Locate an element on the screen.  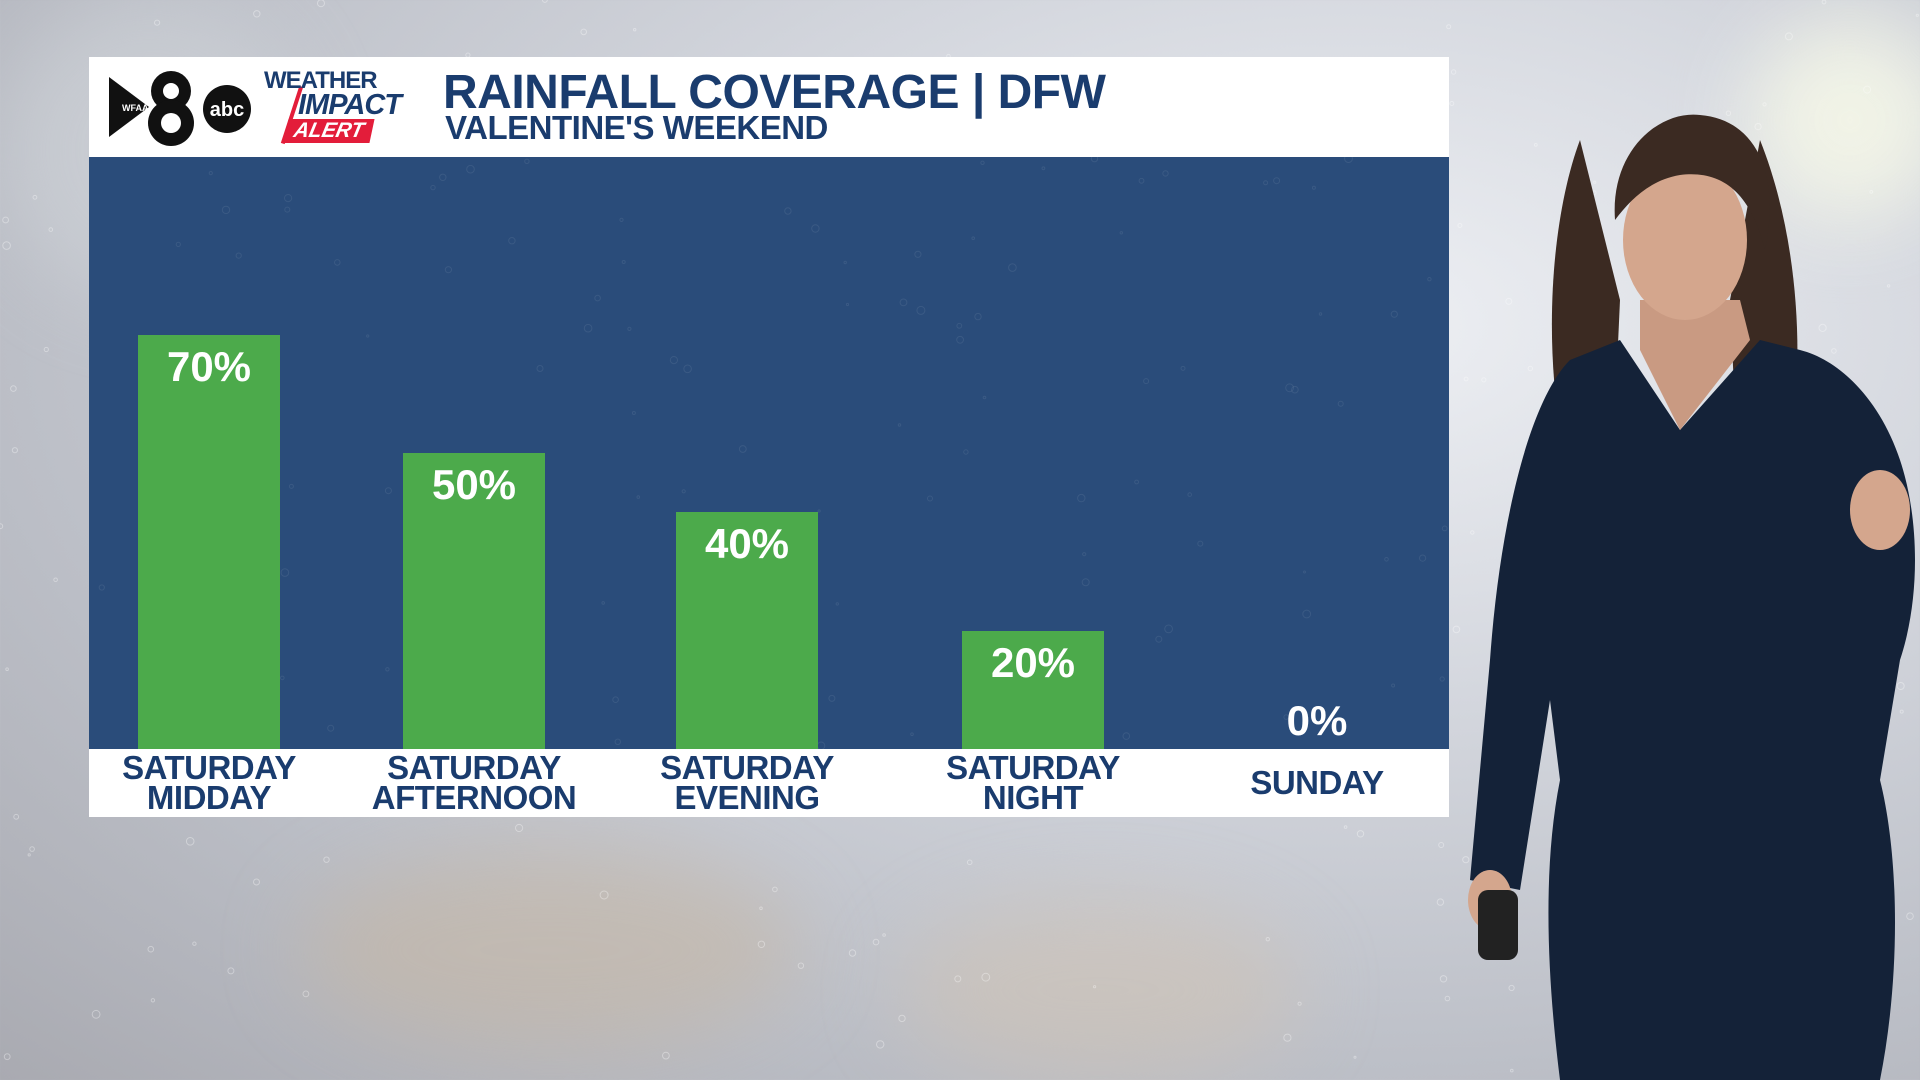
category-label-line: NIGHT is located at coordinates (1033, 797).